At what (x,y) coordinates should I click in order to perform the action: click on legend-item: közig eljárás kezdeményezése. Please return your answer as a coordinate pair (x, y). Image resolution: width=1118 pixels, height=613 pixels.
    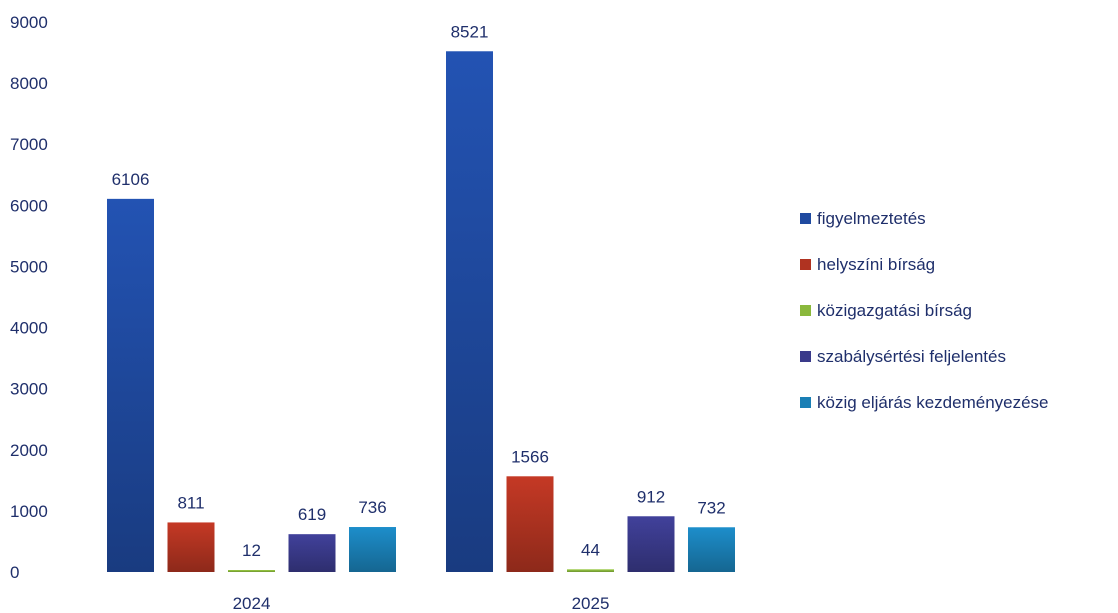
    Looking at the image, I should click on (924, 402).